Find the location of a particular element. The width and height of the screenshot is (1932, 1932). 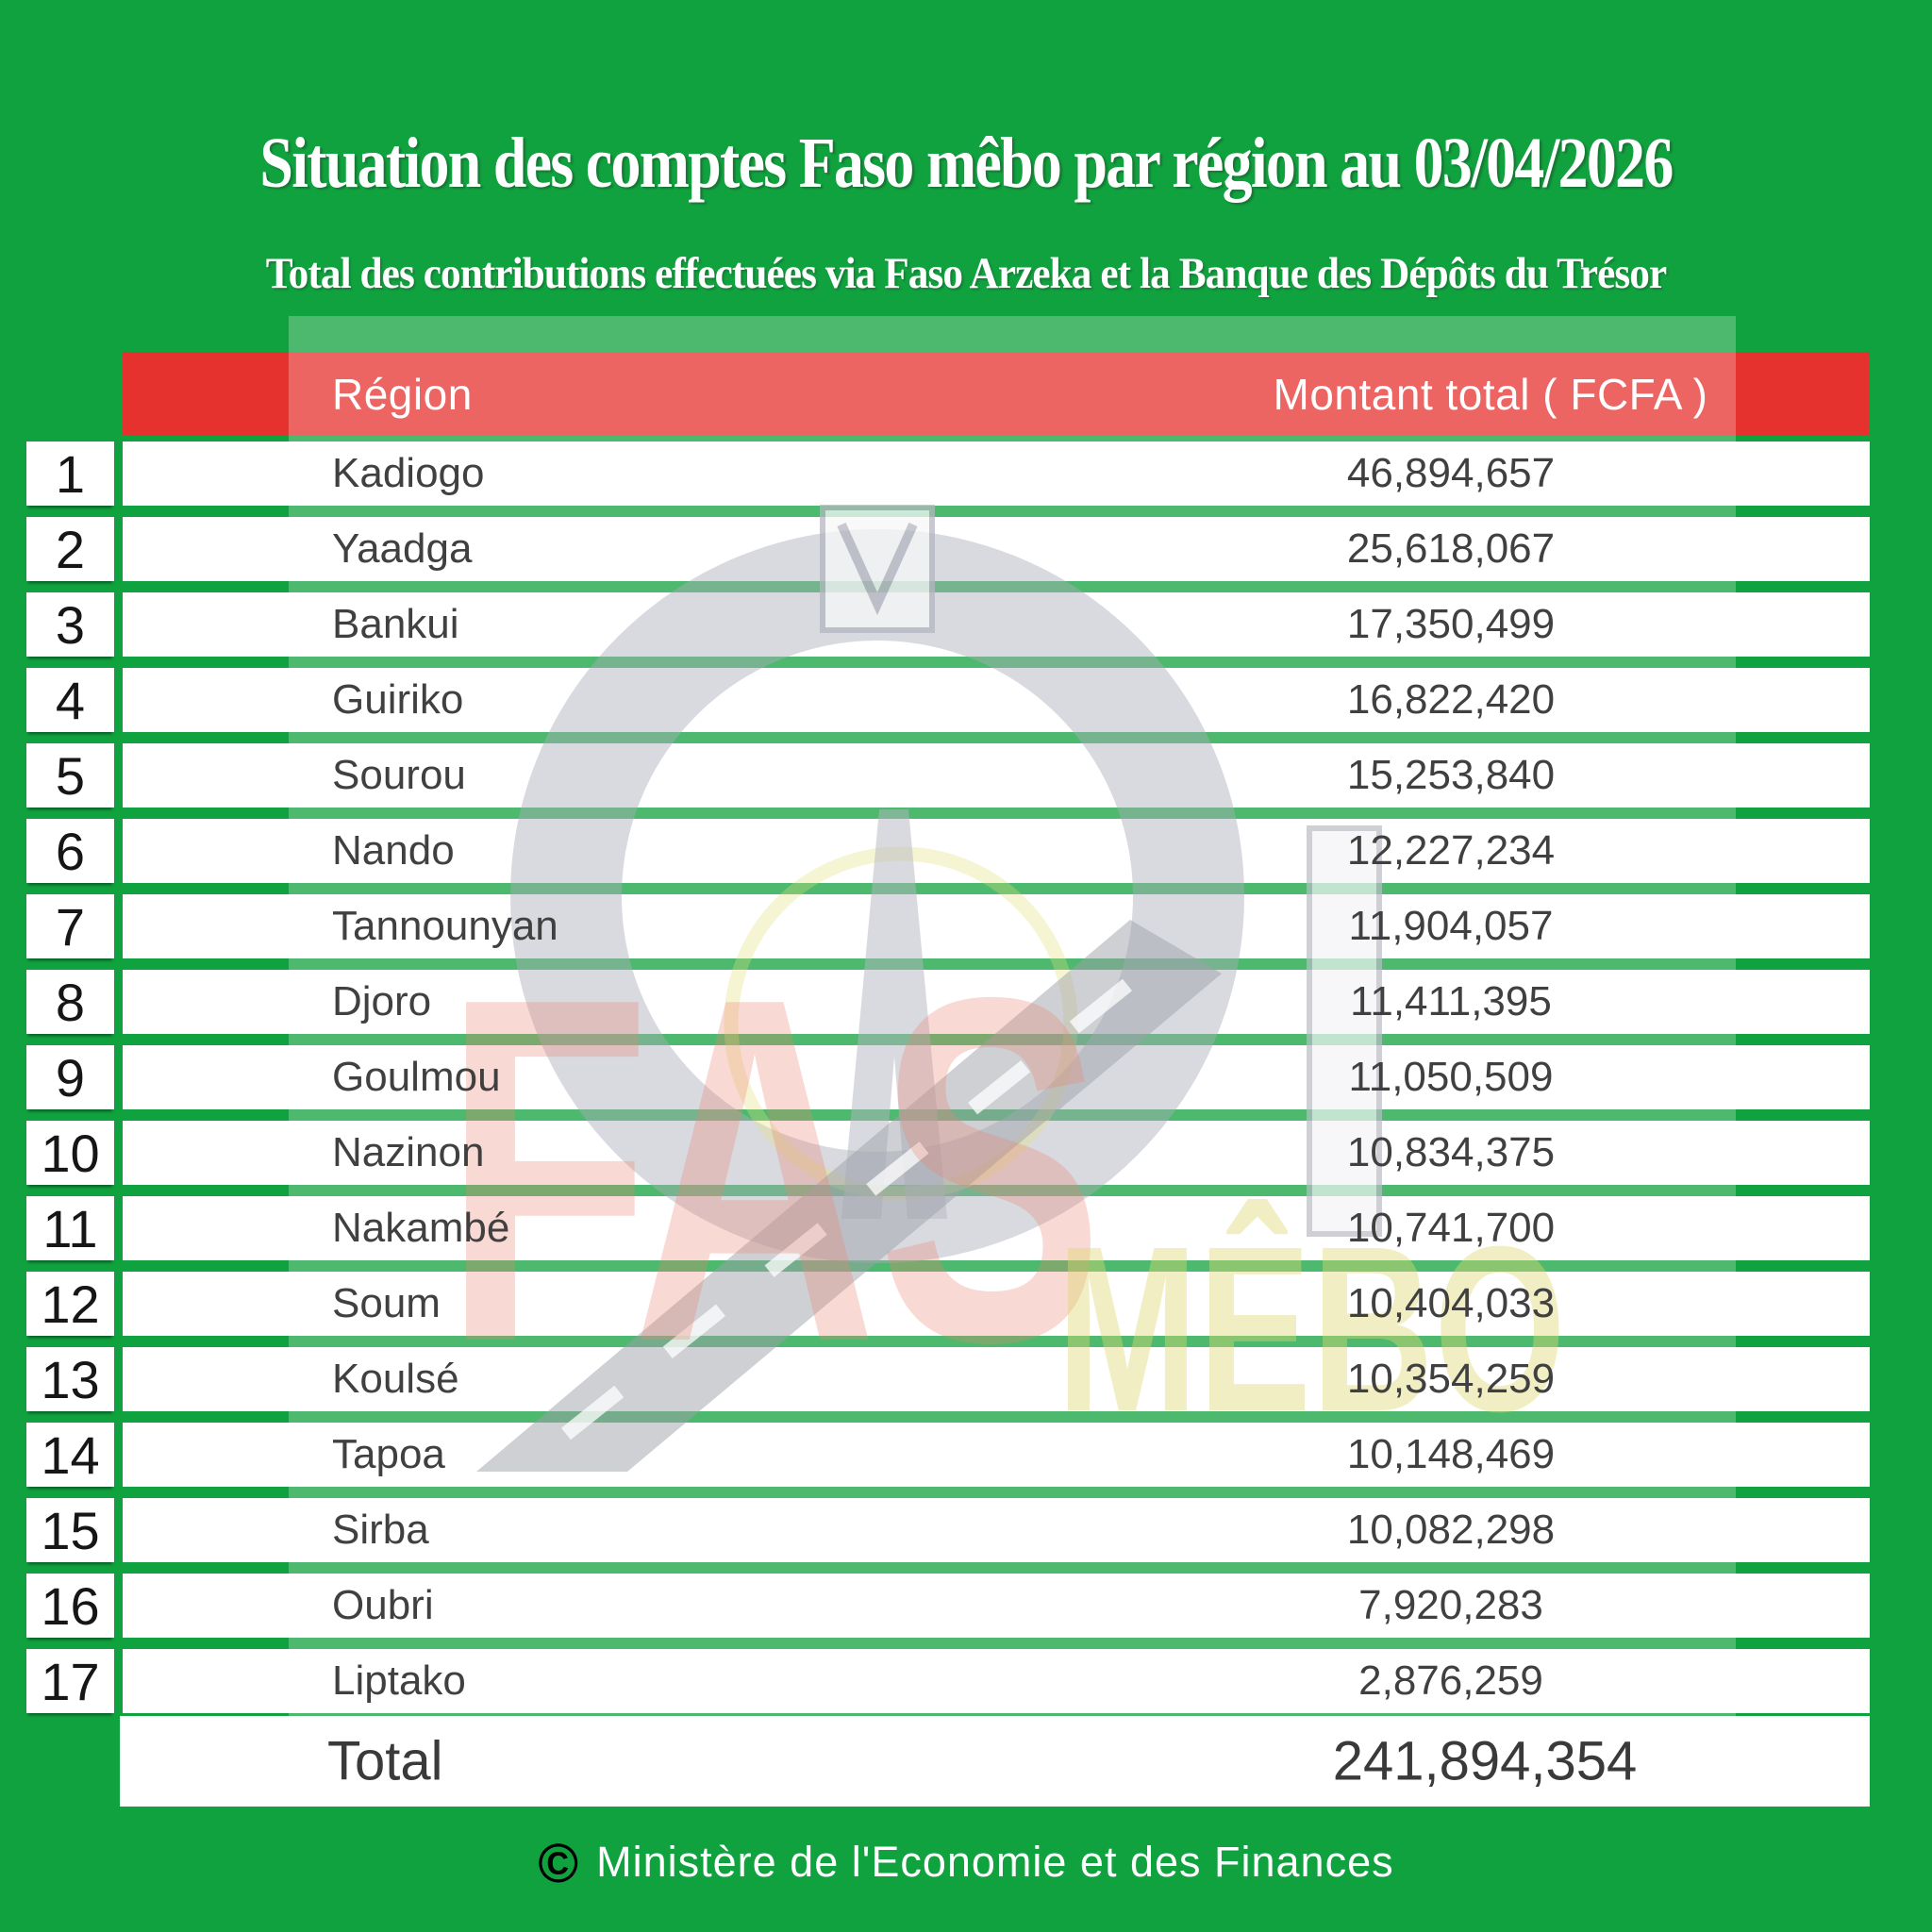

rank-value: 14 is located at coordinates (70, 1454).